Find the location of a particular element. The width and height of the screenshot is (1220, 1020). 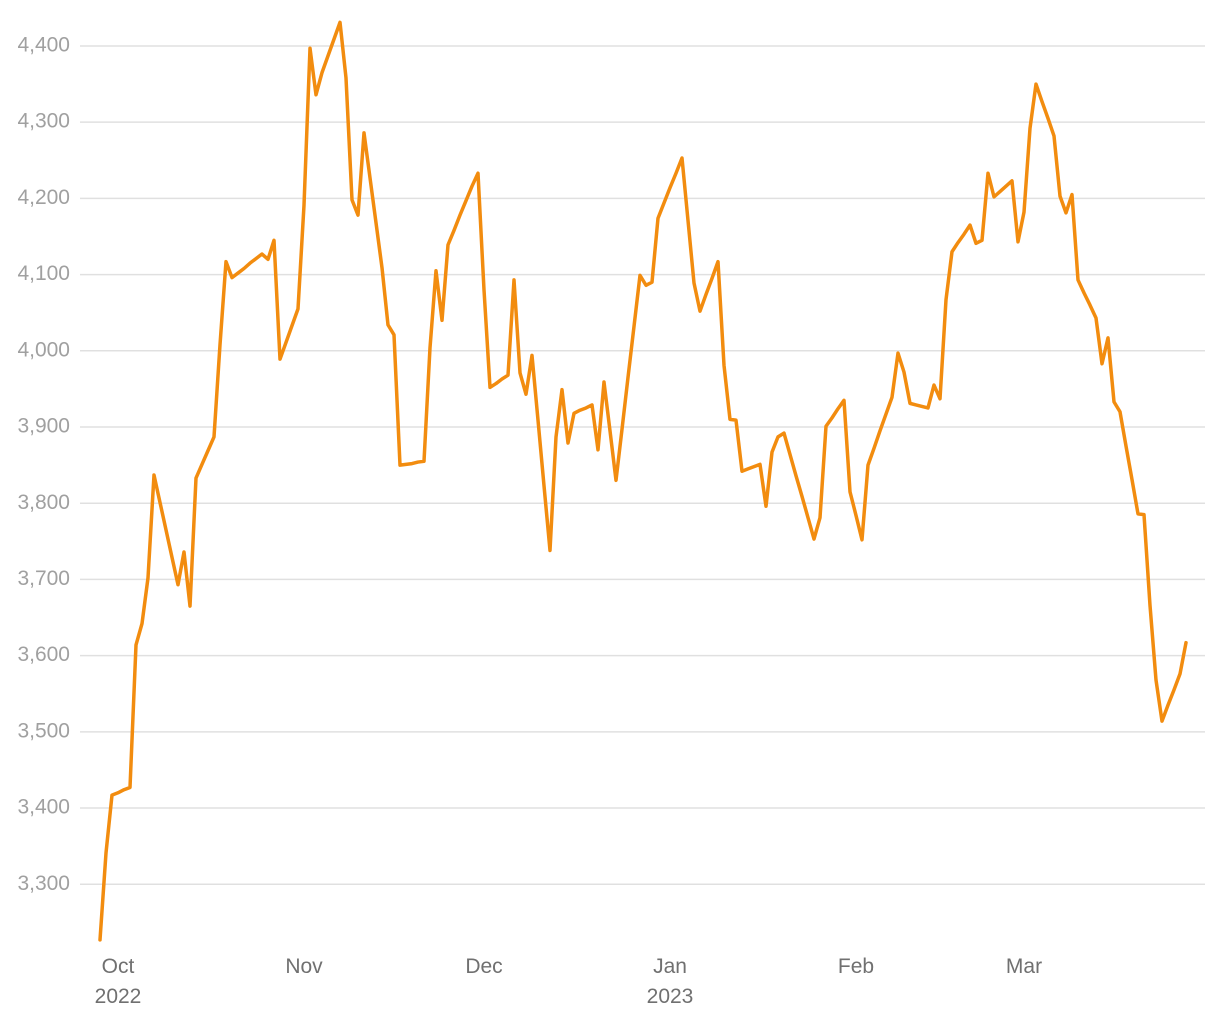

x-tick-label: Dec is located at coordinates (484, 966).